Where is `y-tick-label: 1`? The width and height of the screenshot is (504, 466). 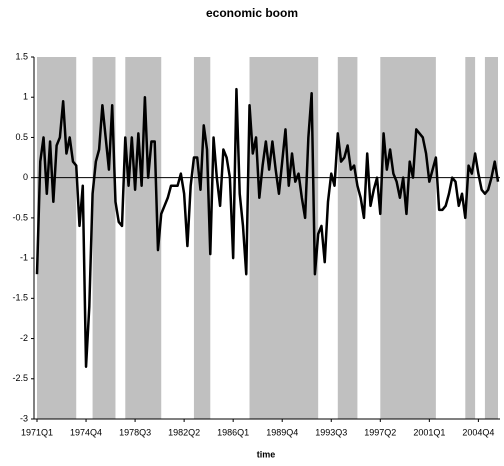
y-tick-label: 1 is located at coordinates (25, 97).